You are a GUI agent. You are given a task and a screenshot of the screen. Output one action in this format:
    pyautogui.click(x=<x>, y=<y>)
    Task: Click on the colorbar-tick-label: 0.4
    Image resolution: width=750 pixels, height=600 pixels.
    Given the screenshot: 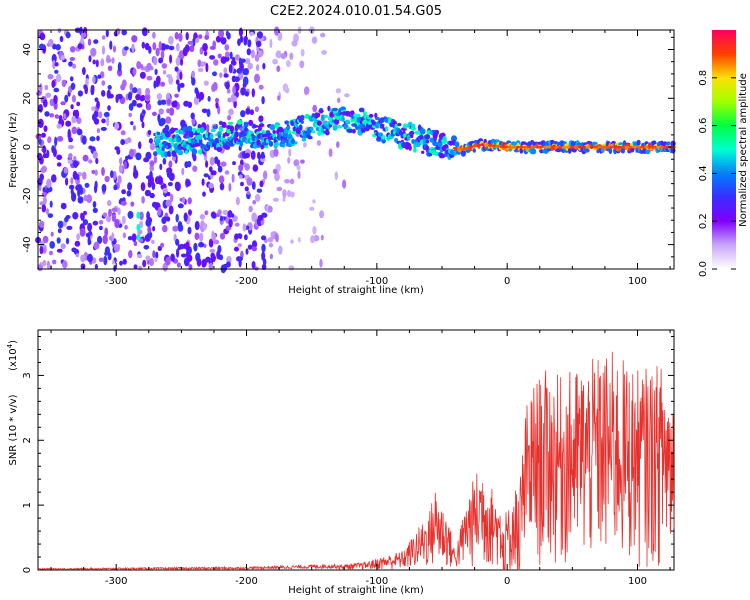 What is the action you would take?
    pyautogui.click(x=703, y=173)
    